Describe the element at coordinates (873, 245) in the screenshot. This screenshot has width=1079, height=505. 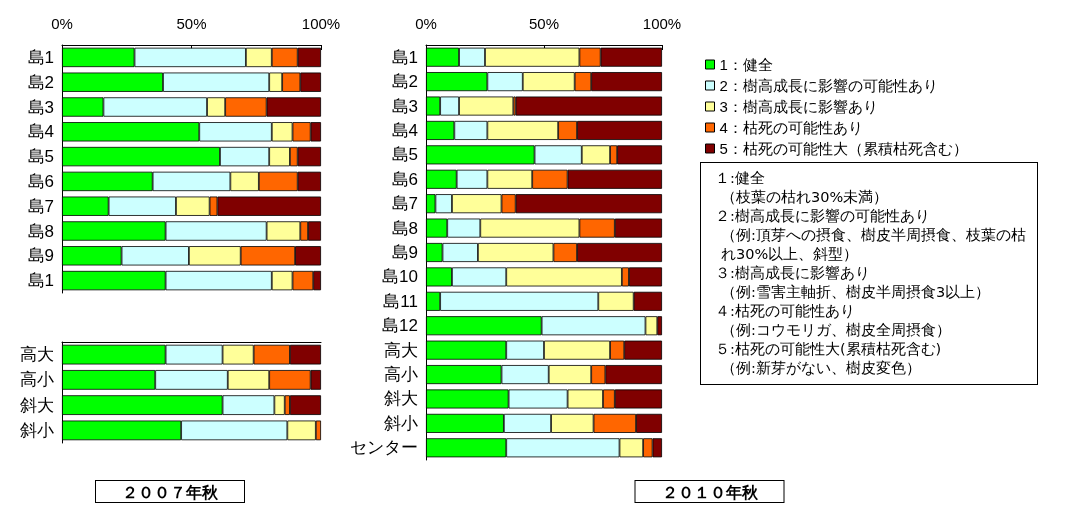
I see `text: （例:頂芽への摂食、樹皮半周摂食、枝葉の枯れ30%以上、斜型）` at that location.